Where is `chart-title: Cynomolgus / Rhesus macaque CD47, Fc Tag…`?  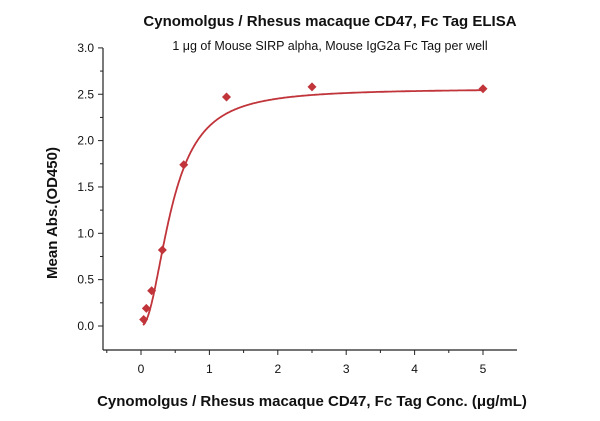
chart-title: Cynomolgus / Rhesus macaque CD47, Fc Tag… is located at coordinates (329, 21).